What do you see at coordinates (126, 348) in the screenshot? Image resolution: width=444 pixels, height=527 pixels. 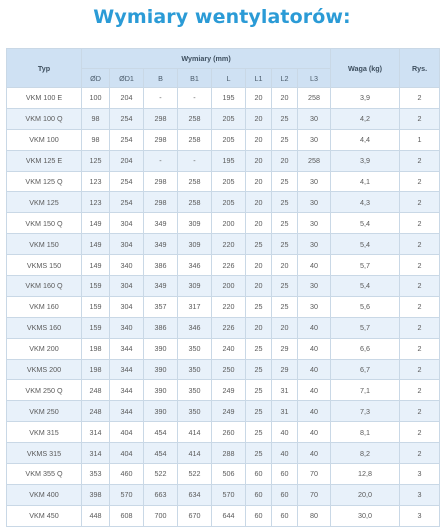 I see `cell-od1: 344` at bounding box center [126, 348].